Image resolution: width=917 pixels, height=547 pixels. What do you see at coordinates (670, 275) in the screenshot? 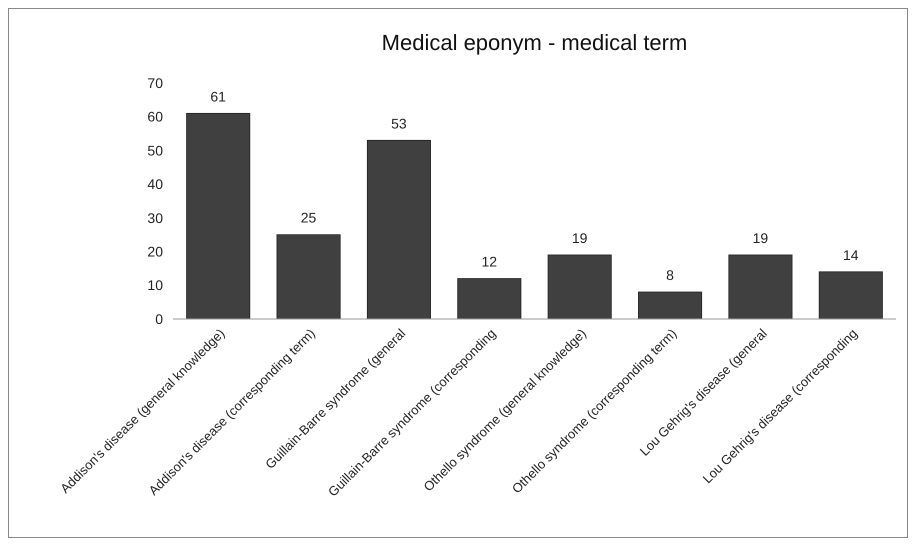
I see `data-label: 8` at bounding box center [670, 275].